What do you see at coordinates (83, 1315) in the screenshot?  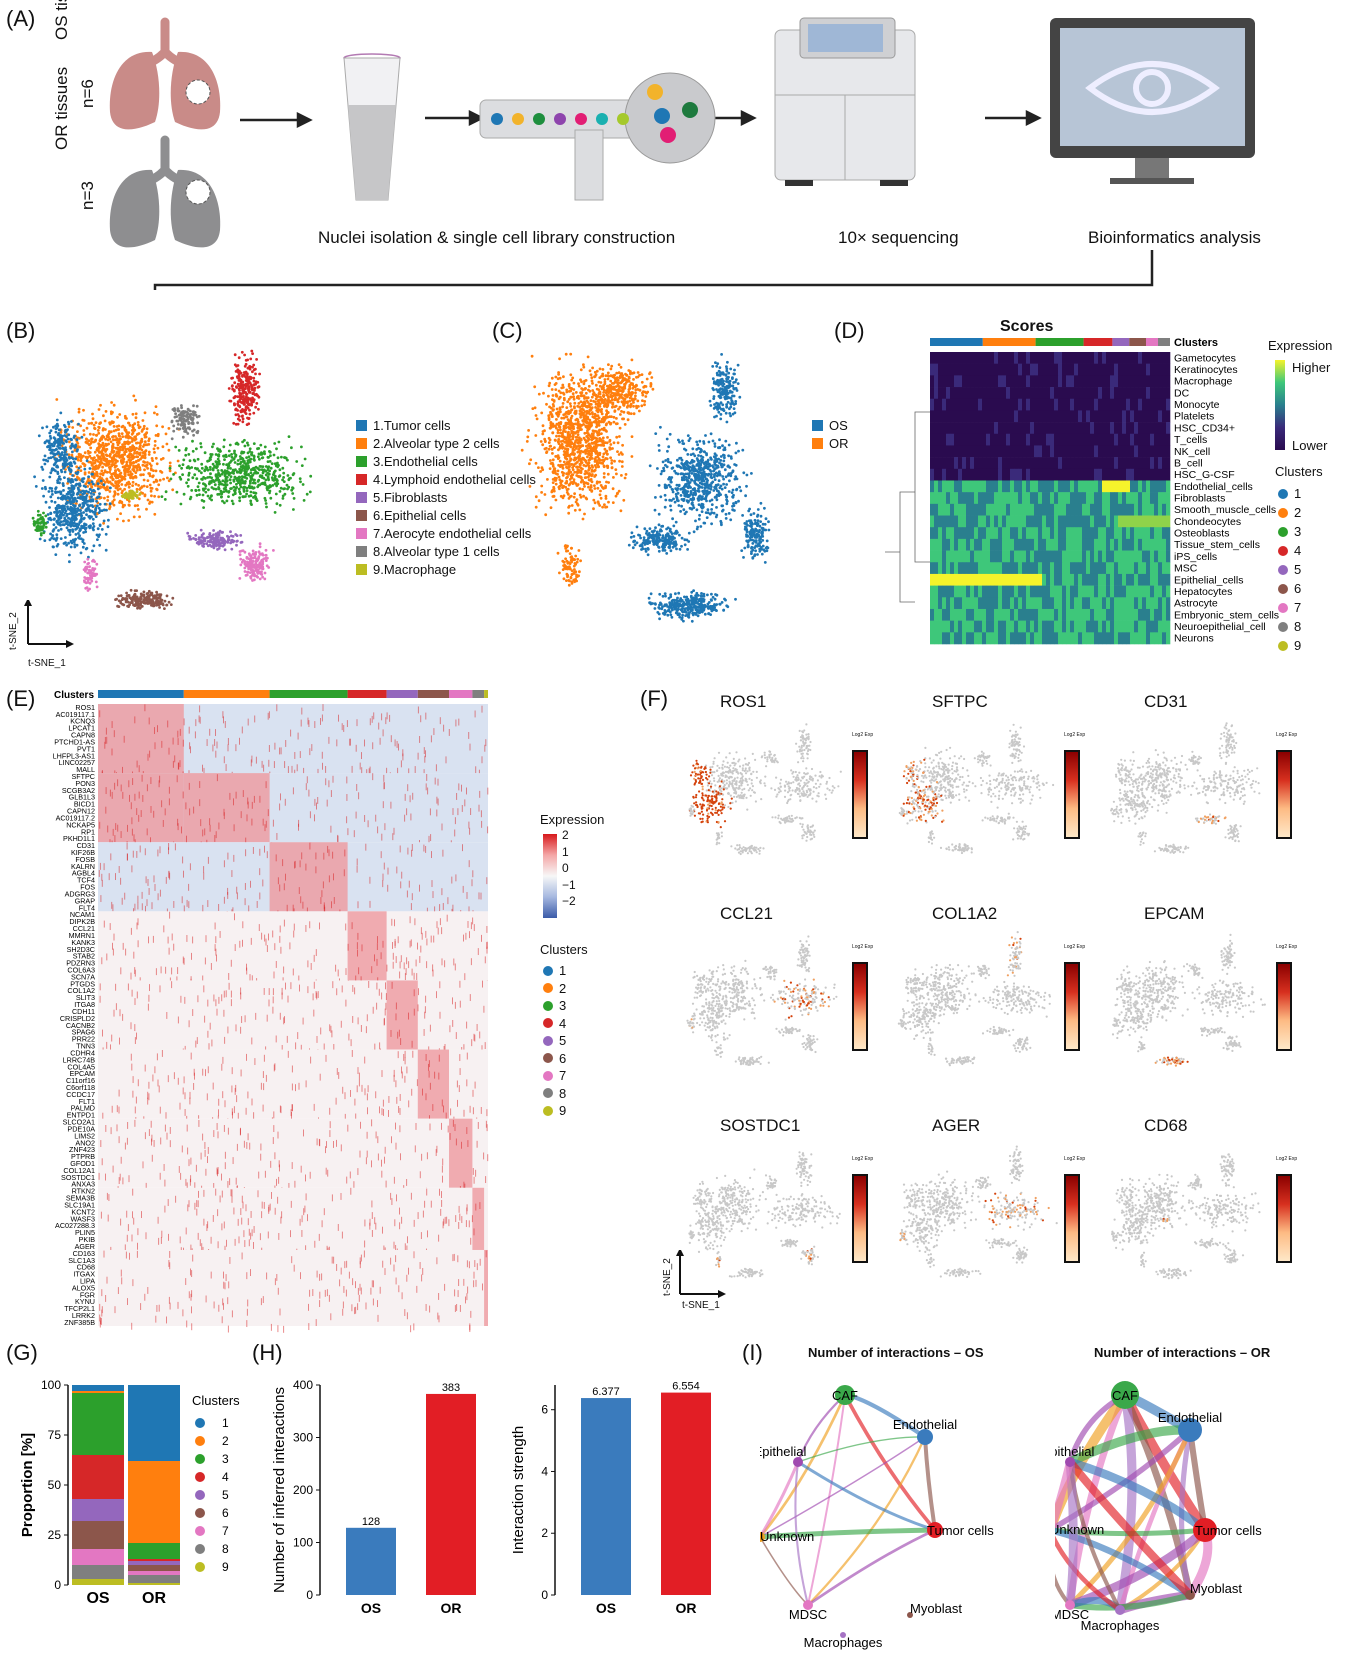 I see `gene-label: LRRK2` at bounding box center [83, 1315].